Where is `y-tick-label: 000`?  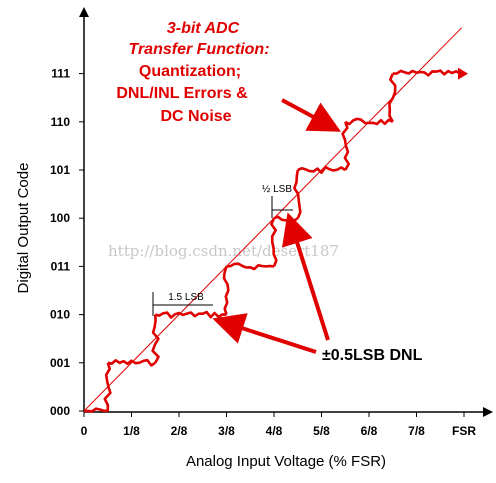
y-tick-label: 000 is located at coordinates (60, 411).